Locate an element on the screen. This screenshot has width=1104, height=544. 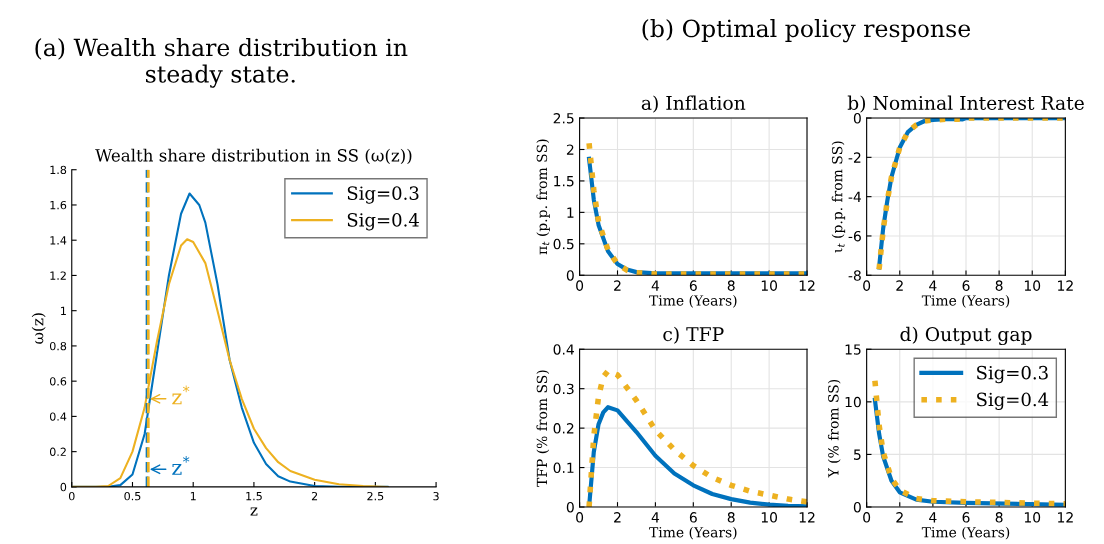
x-axis-title: z is located at coordinates (254, 511).